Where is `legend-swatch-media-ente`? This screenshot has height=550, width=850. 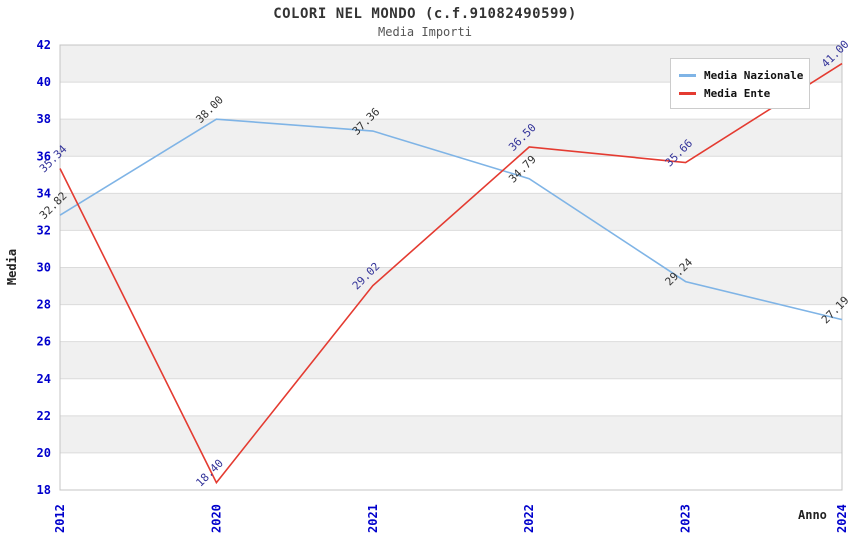
legend-swatch-media-ente is located at coordinates (687, 93).